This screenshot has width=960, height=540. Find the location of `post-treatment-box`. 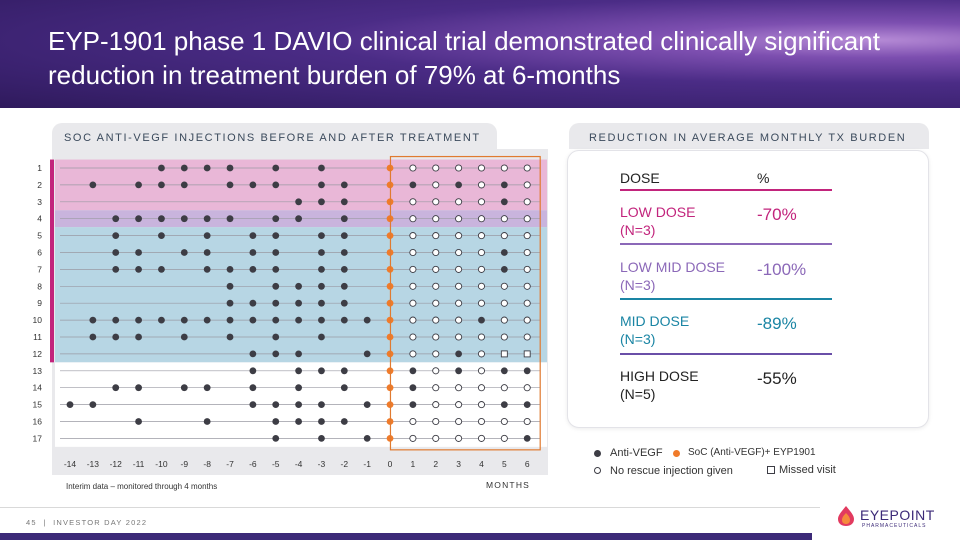

post-treatment-box is located at coordinates (465, 303).